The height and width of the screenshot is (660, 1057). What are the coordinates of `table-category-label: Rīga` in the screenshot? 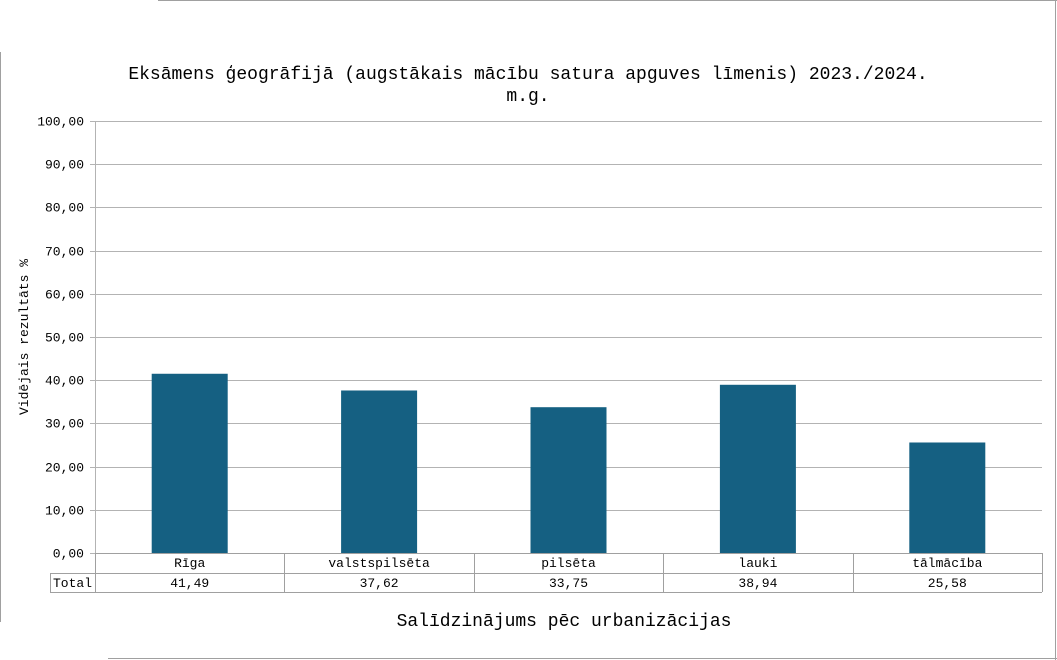 It's located at (189, 563).